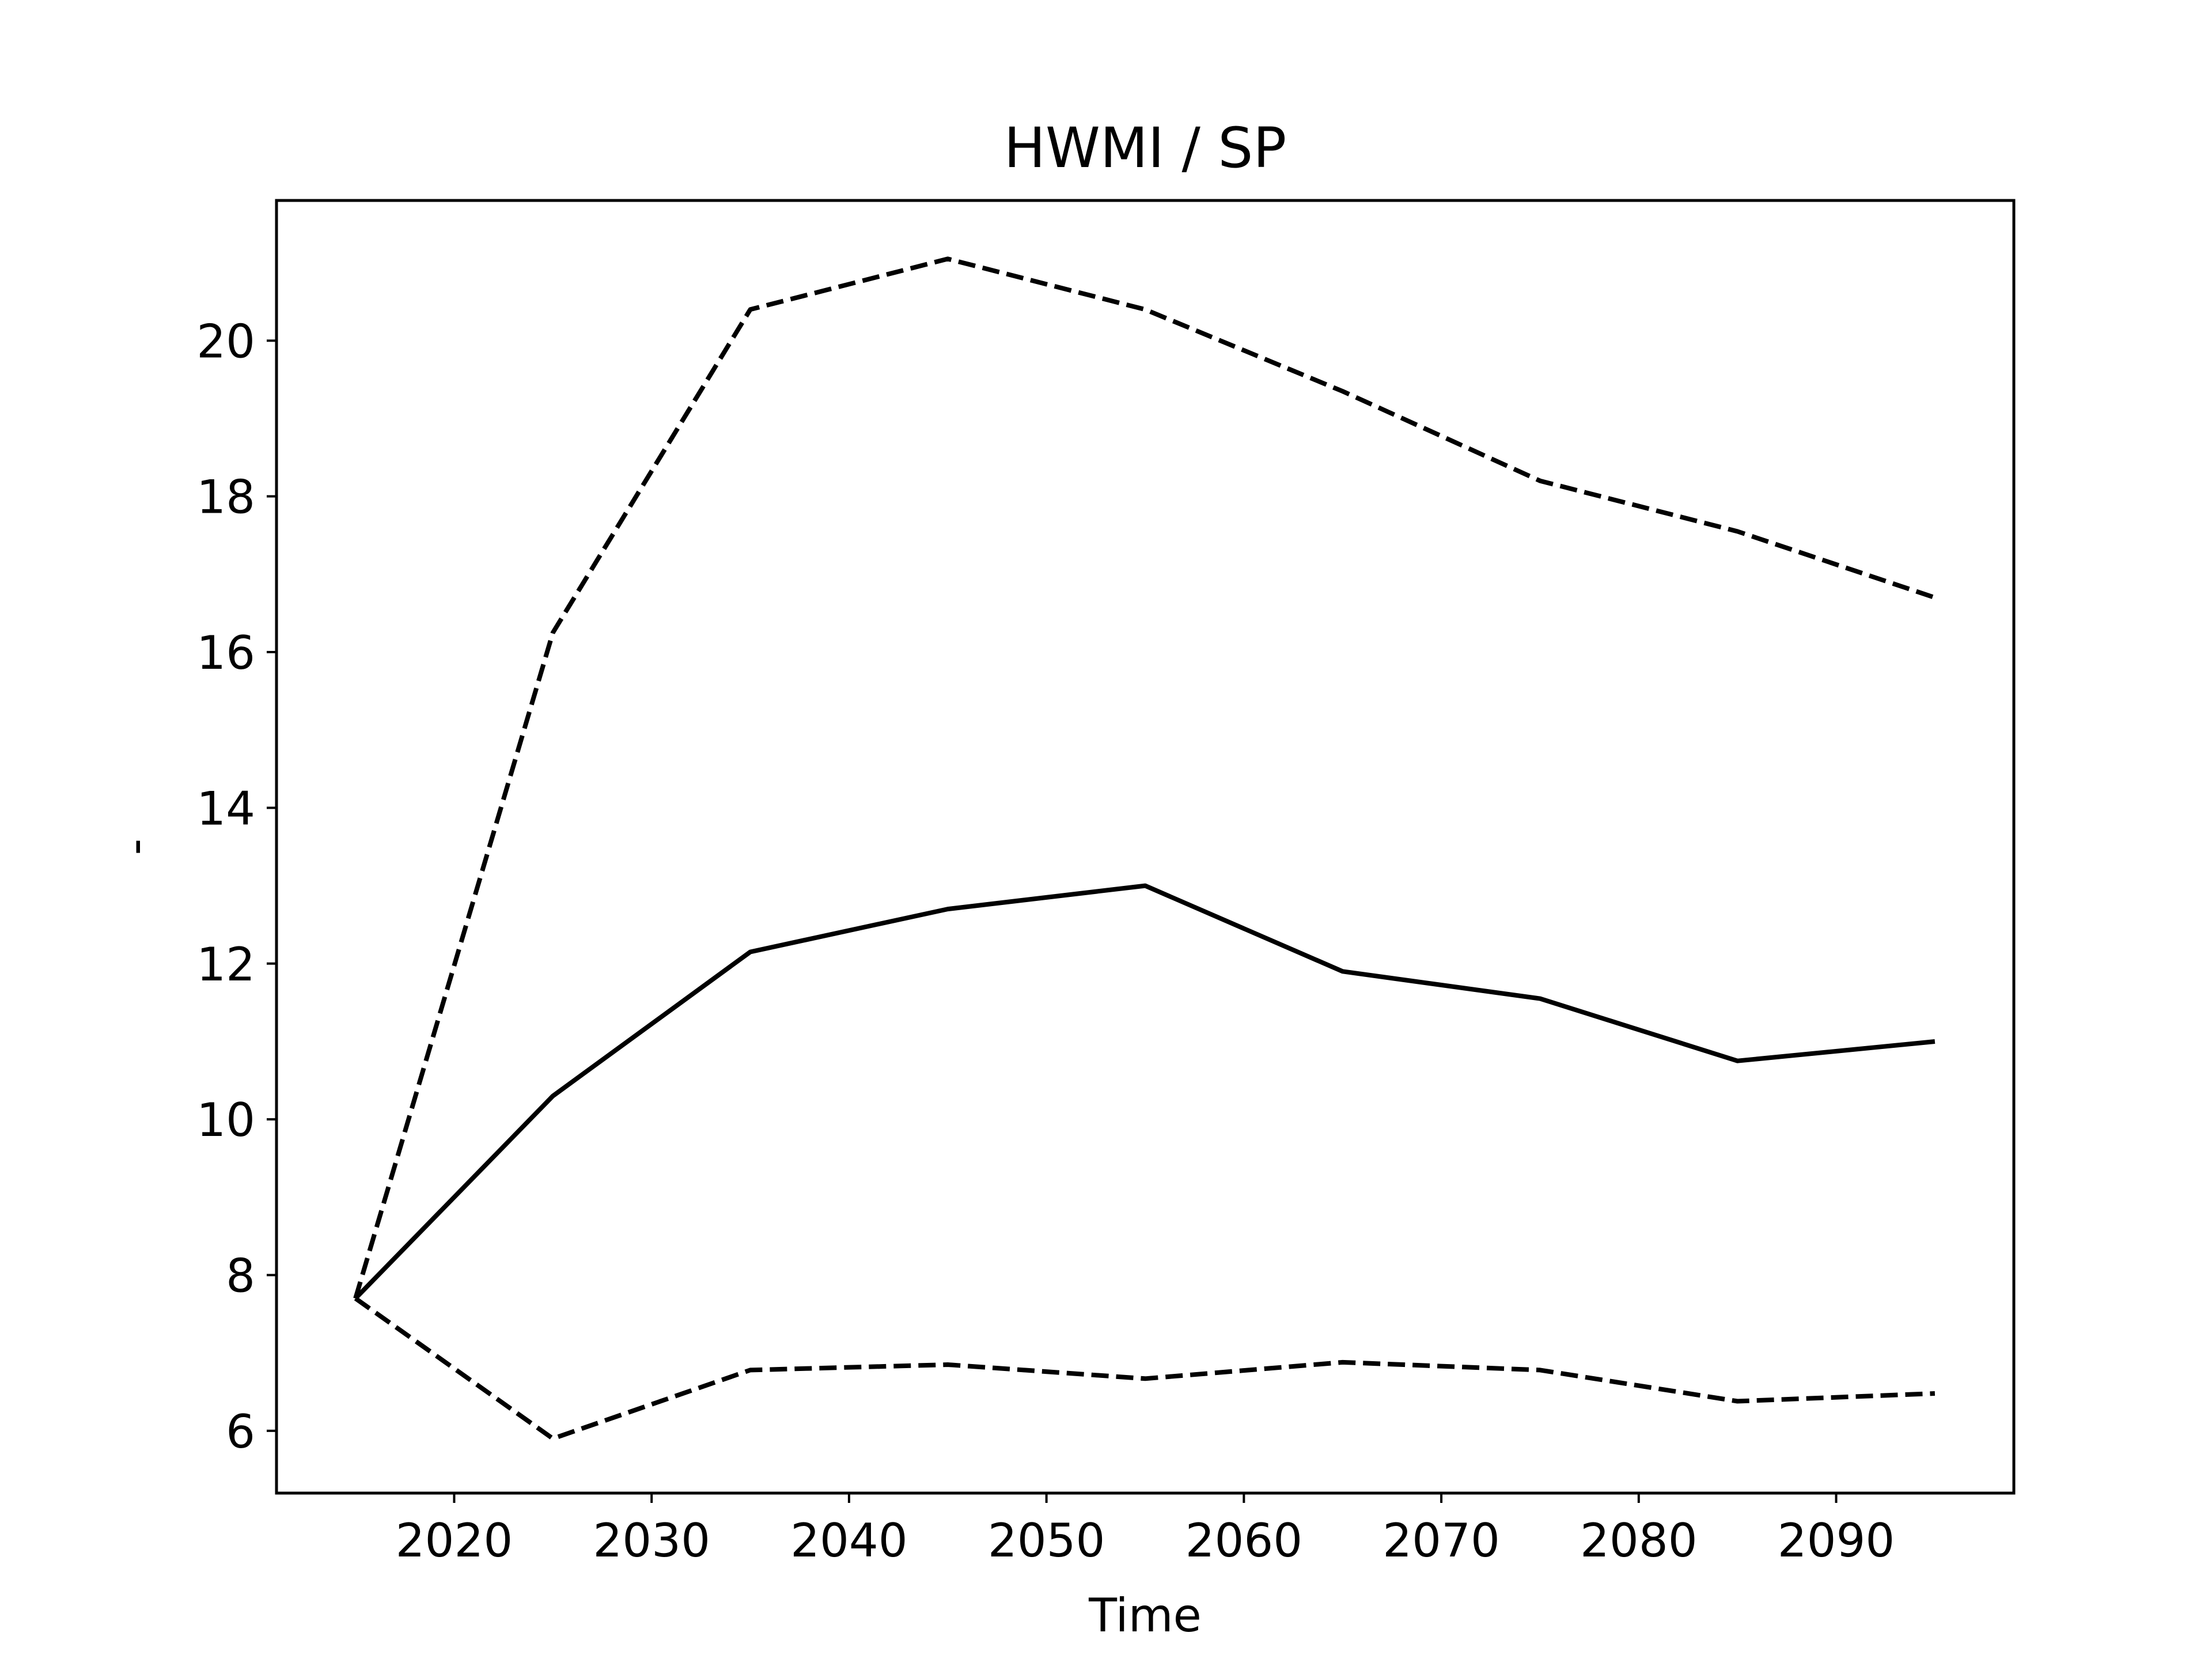  Describe the element at coordinates (1244, 1540) in the screenshot. I see `x-tick-label: 2060` at that location.